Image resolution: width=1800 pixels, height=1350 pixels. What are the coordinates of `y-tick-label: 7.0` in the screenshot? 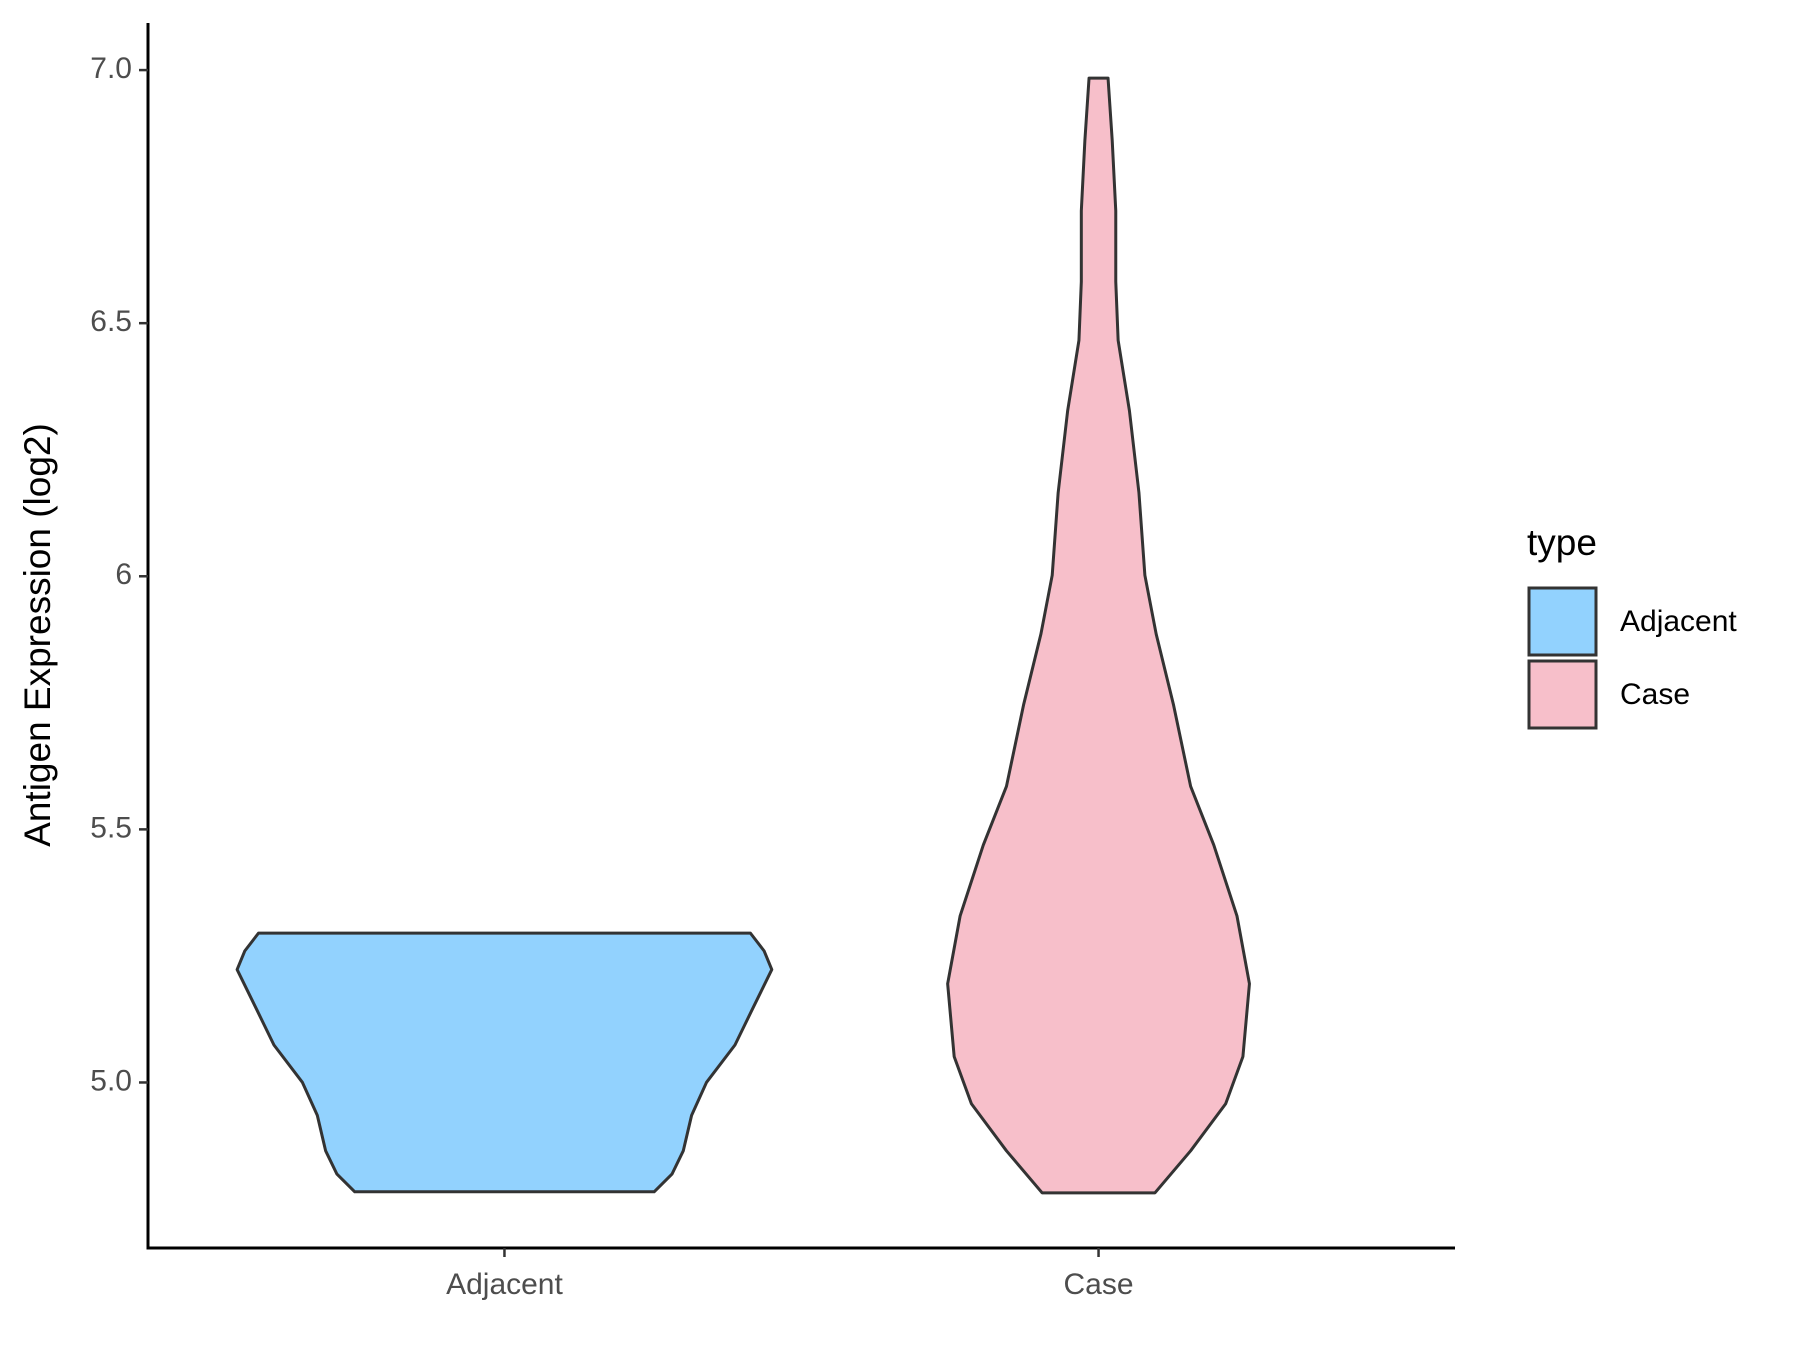 It's located at (111, 68).